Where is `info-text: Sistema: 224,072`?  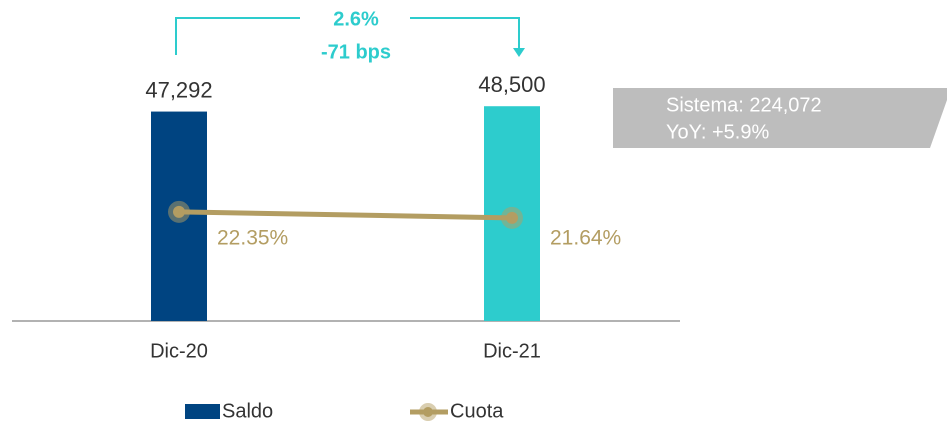
info-text: Sistema: 224,072 is located at coordinates (744, 105).